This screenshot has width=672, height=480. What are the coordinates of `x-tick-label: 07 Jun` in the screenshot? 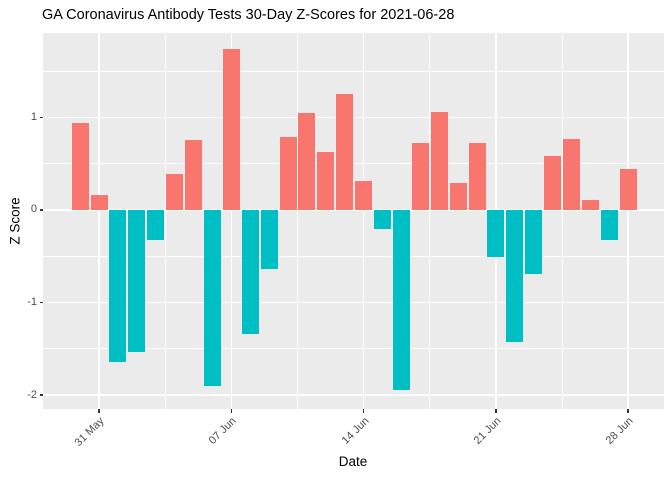 It's located at (222, 430).